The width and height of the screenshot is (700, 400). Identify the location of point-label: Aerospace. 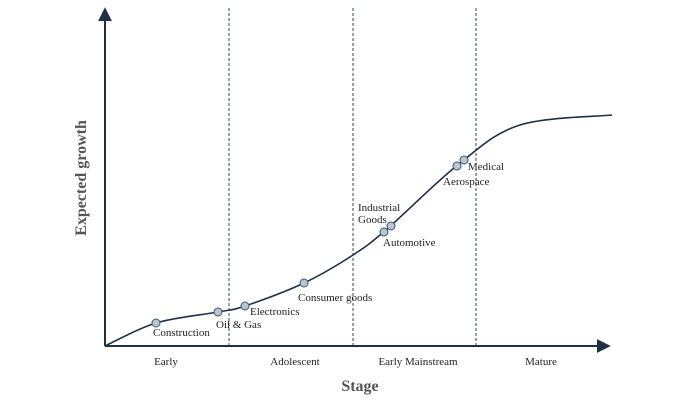
(466, 182).